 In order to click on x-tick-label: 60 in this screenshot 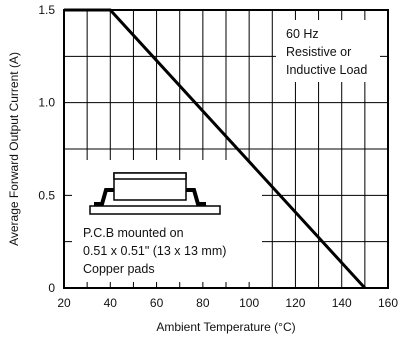, I will do `click(157, 303)`.